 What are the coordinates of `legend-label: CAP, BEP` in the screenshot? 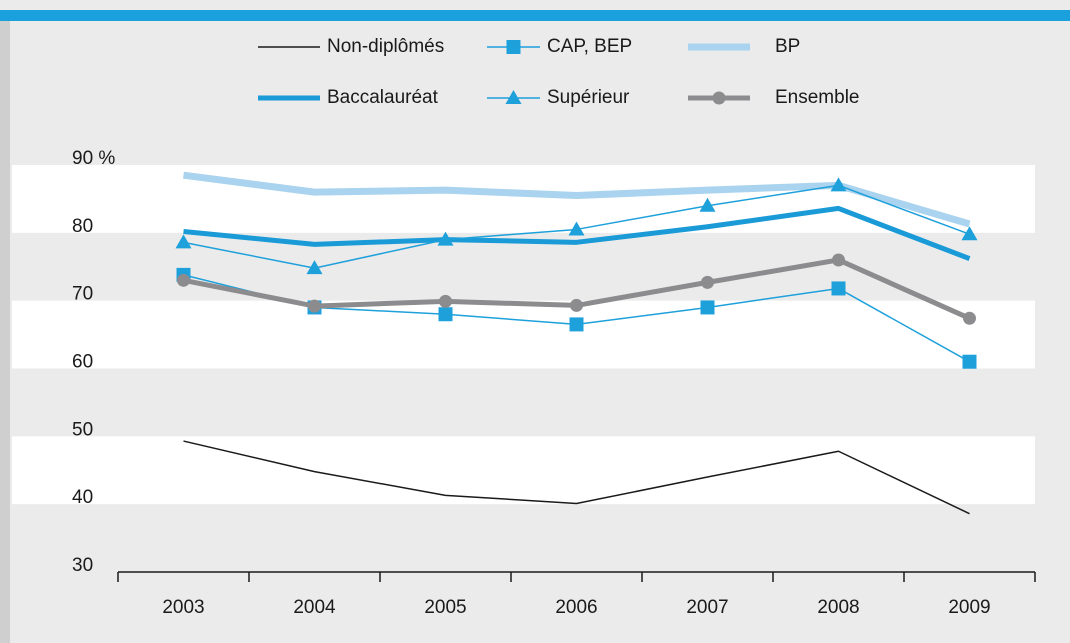 It's located at (589, 46).